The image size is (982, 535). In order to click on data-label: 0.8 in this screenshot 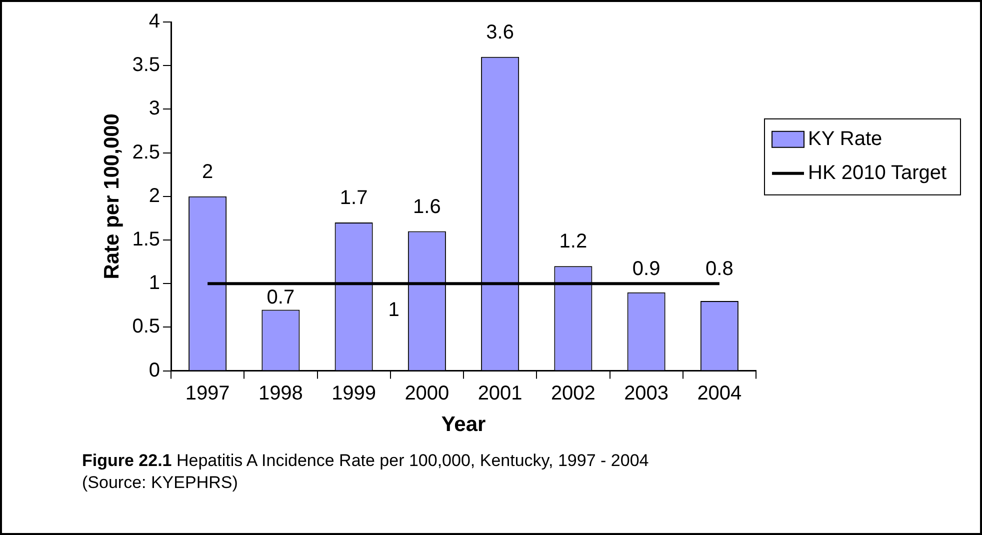, I will do `click(720, 269)`.